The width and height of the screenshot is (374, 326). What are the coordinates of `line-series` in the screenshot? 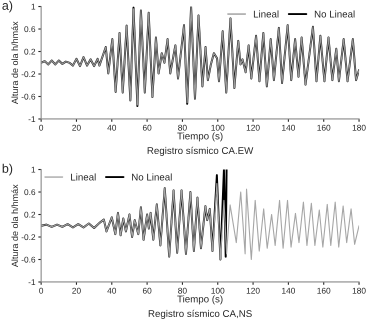 It's located at (134, 215).